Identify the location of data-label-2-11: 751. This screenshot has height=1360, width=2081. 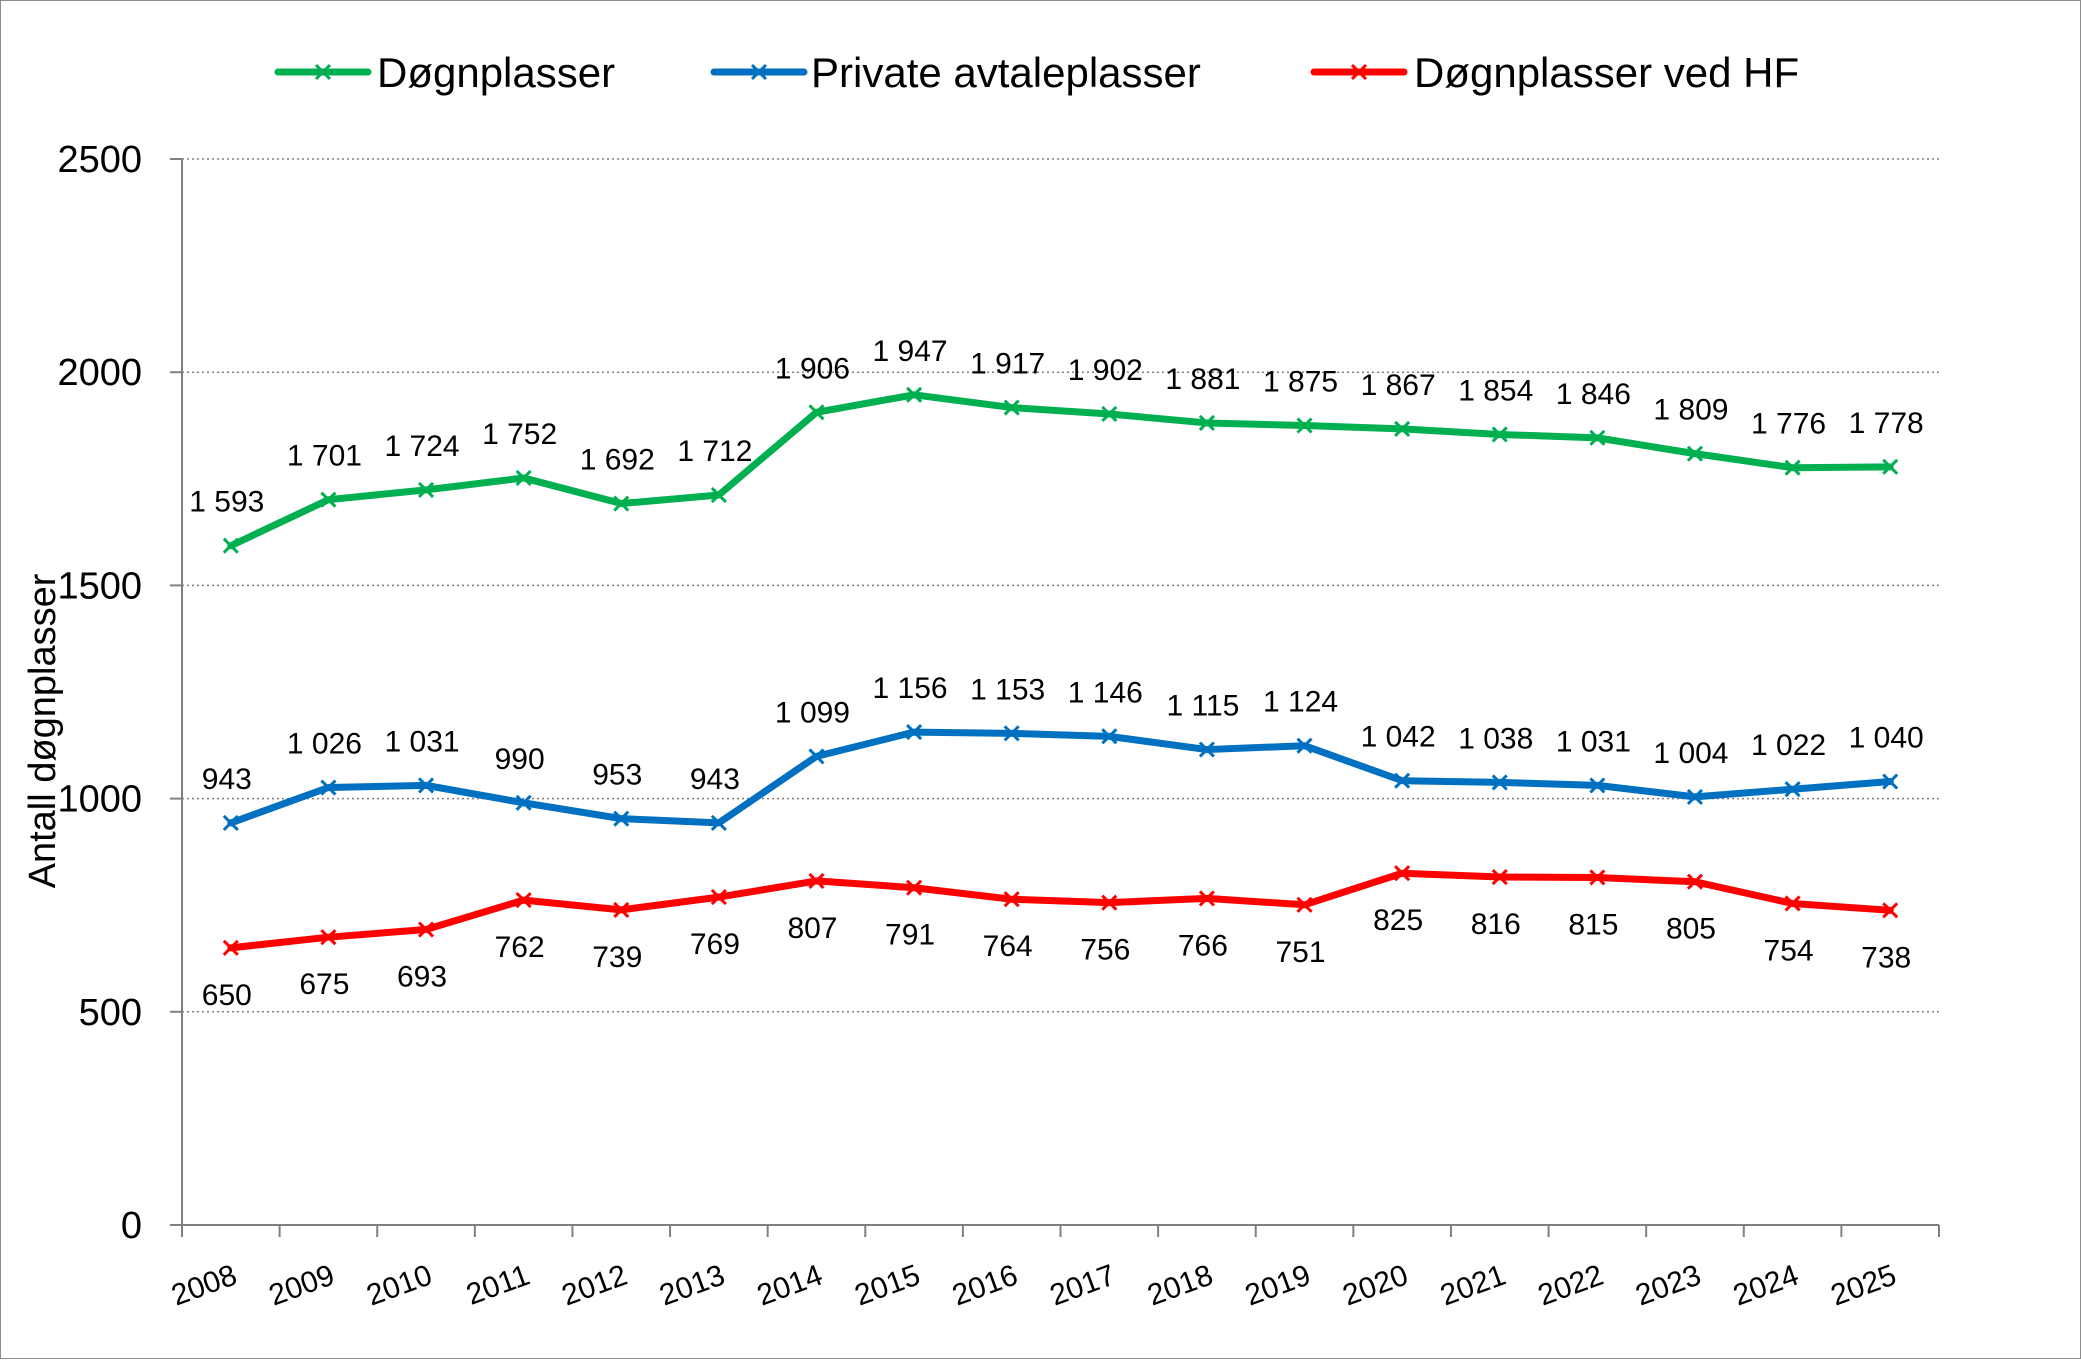
(1300, 952).